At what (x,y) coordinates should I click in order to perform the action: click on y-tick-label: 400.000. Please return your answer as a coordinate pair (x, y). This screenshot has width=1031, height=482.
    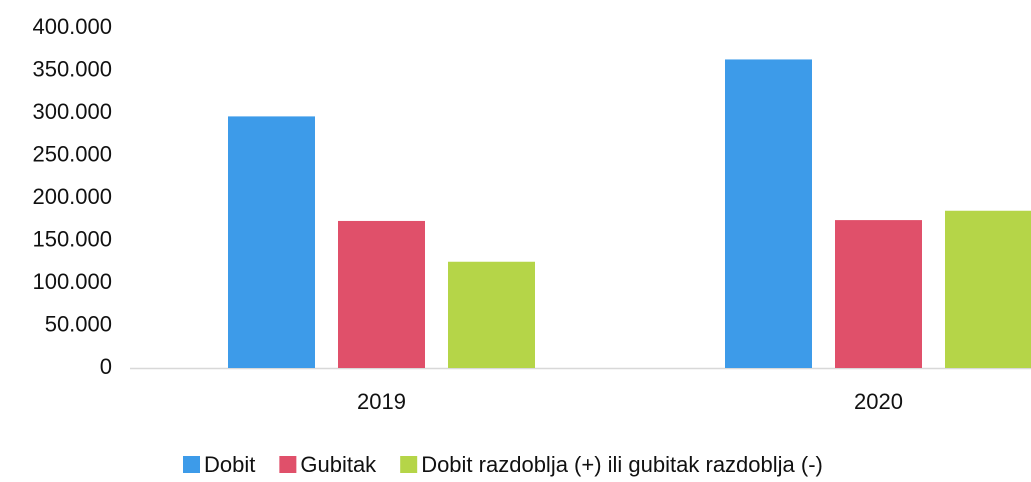
    Looking at the image, I should click on (72, 26).